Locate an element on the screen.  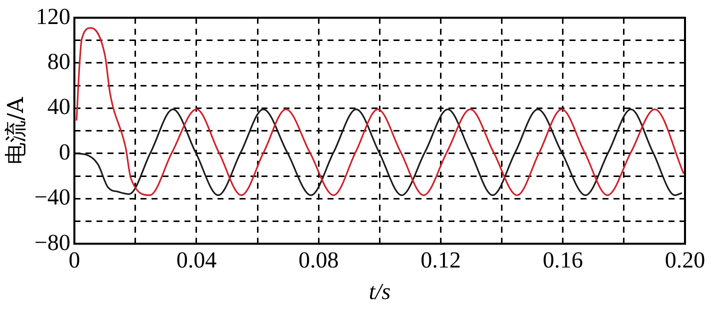
y-tick-label: −40 is located at coordinates (52, 197).